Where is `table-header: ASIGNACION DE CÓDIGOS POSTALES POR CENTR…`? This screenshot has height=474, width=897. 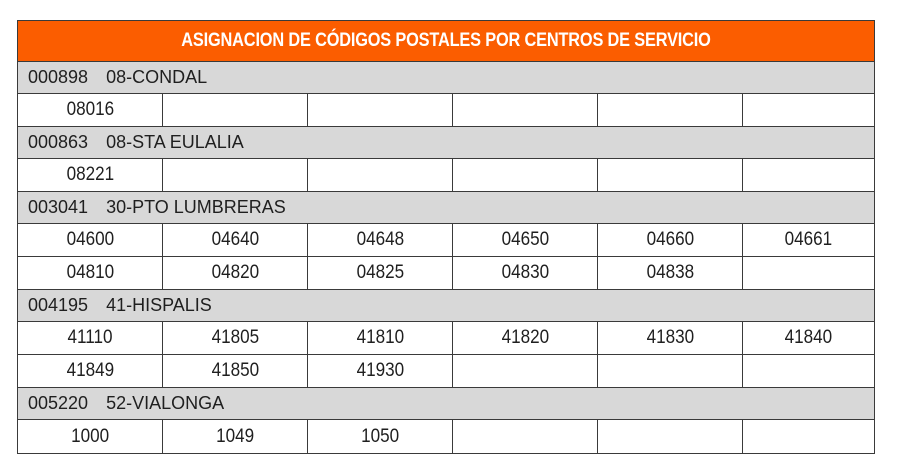 table-header: ASIGNACION DE CÓDIGOS POSTALES POR CENTR… is located at coordinates (446, 41).